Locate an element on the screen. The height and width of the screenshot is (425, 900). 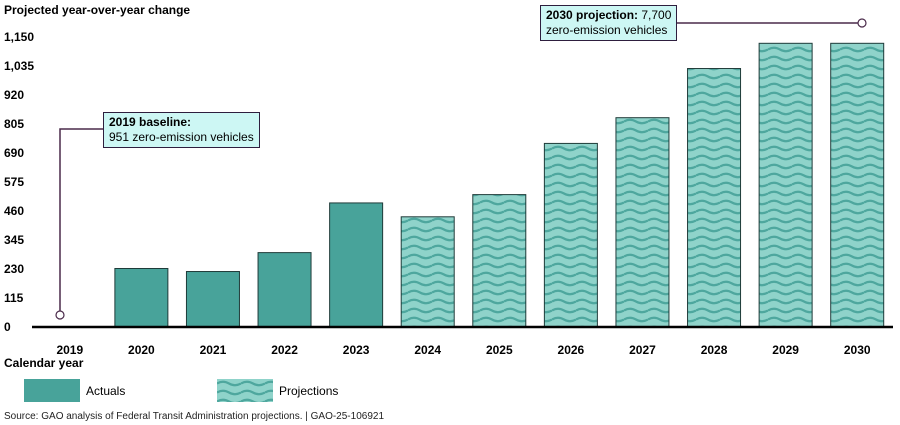
y-tick-label: 805 is located at coordinates (14, 124).